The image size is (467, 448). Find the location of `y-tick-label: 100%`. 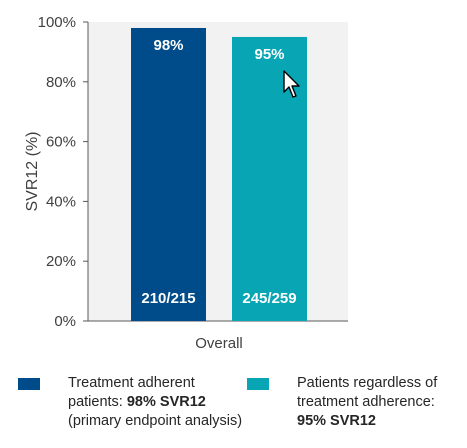

y-tick-label: 100% is located at coordinates (57, 22).